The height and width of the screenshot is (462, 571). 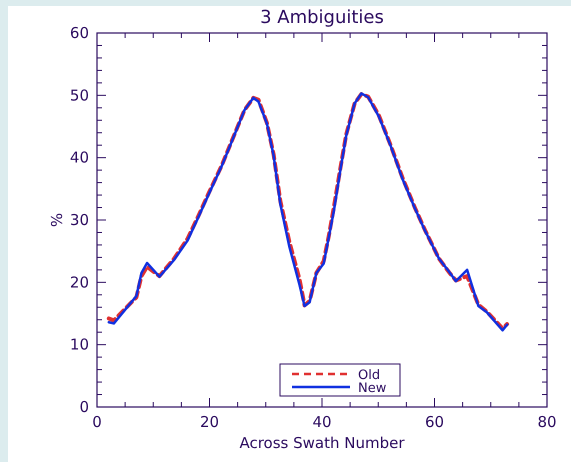 What do you see at coordinates (79, 282) in the screenshot?
I see `y-tick-label: 20` at bounding box center [79, 282].